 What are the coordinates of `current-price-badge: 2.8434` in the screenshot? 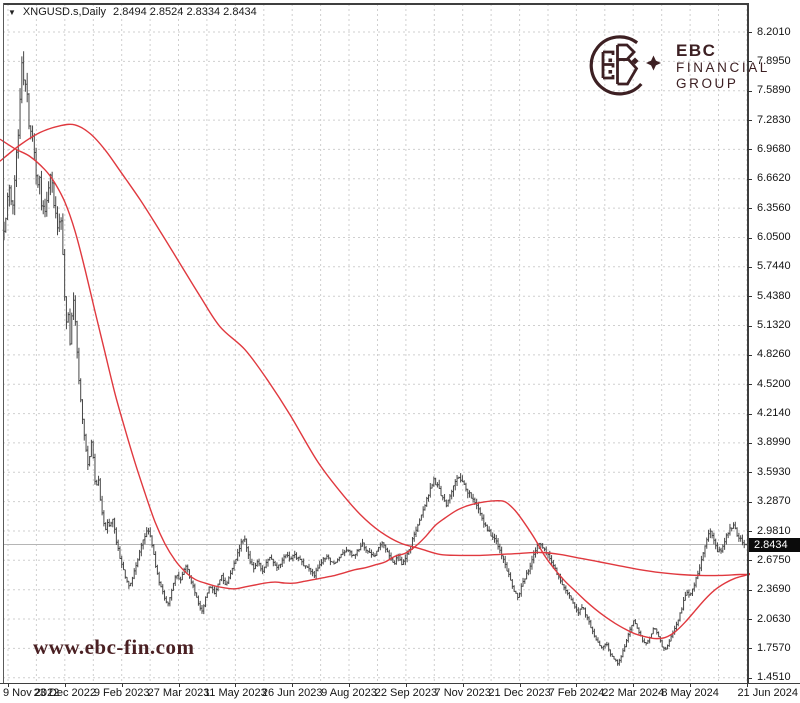 It's located at (774, 545).